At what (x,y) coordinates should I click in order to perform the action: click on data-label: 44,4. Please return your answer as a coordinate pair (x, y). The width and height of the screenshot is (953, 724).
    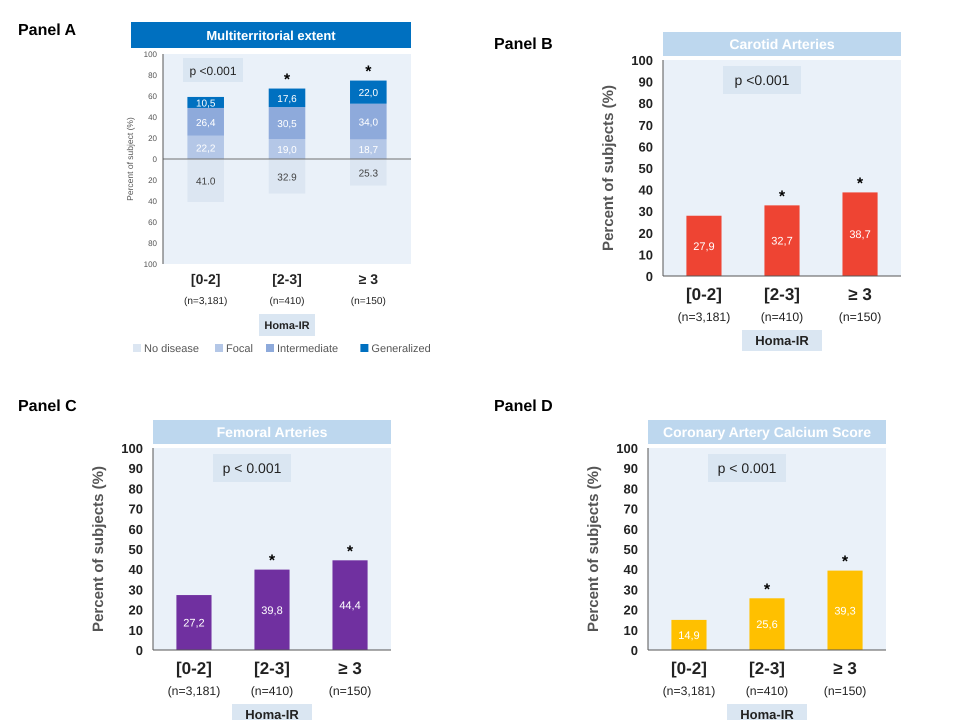
    Looking at the image, I should click on (350, 606).